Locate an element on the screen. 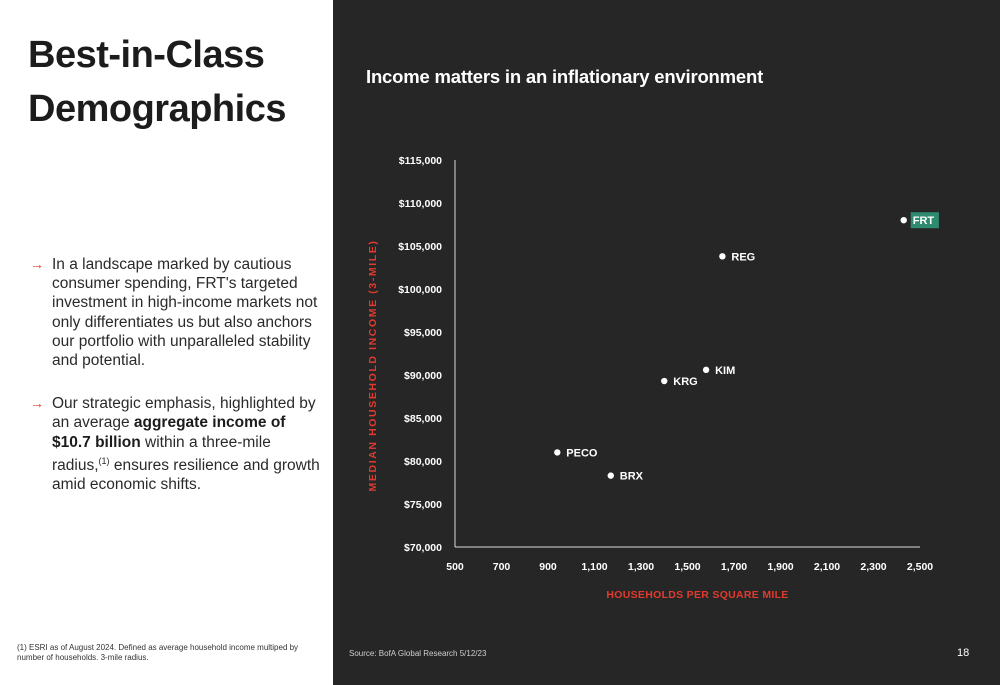  data-point-reg is located at coordinates (722, 256).